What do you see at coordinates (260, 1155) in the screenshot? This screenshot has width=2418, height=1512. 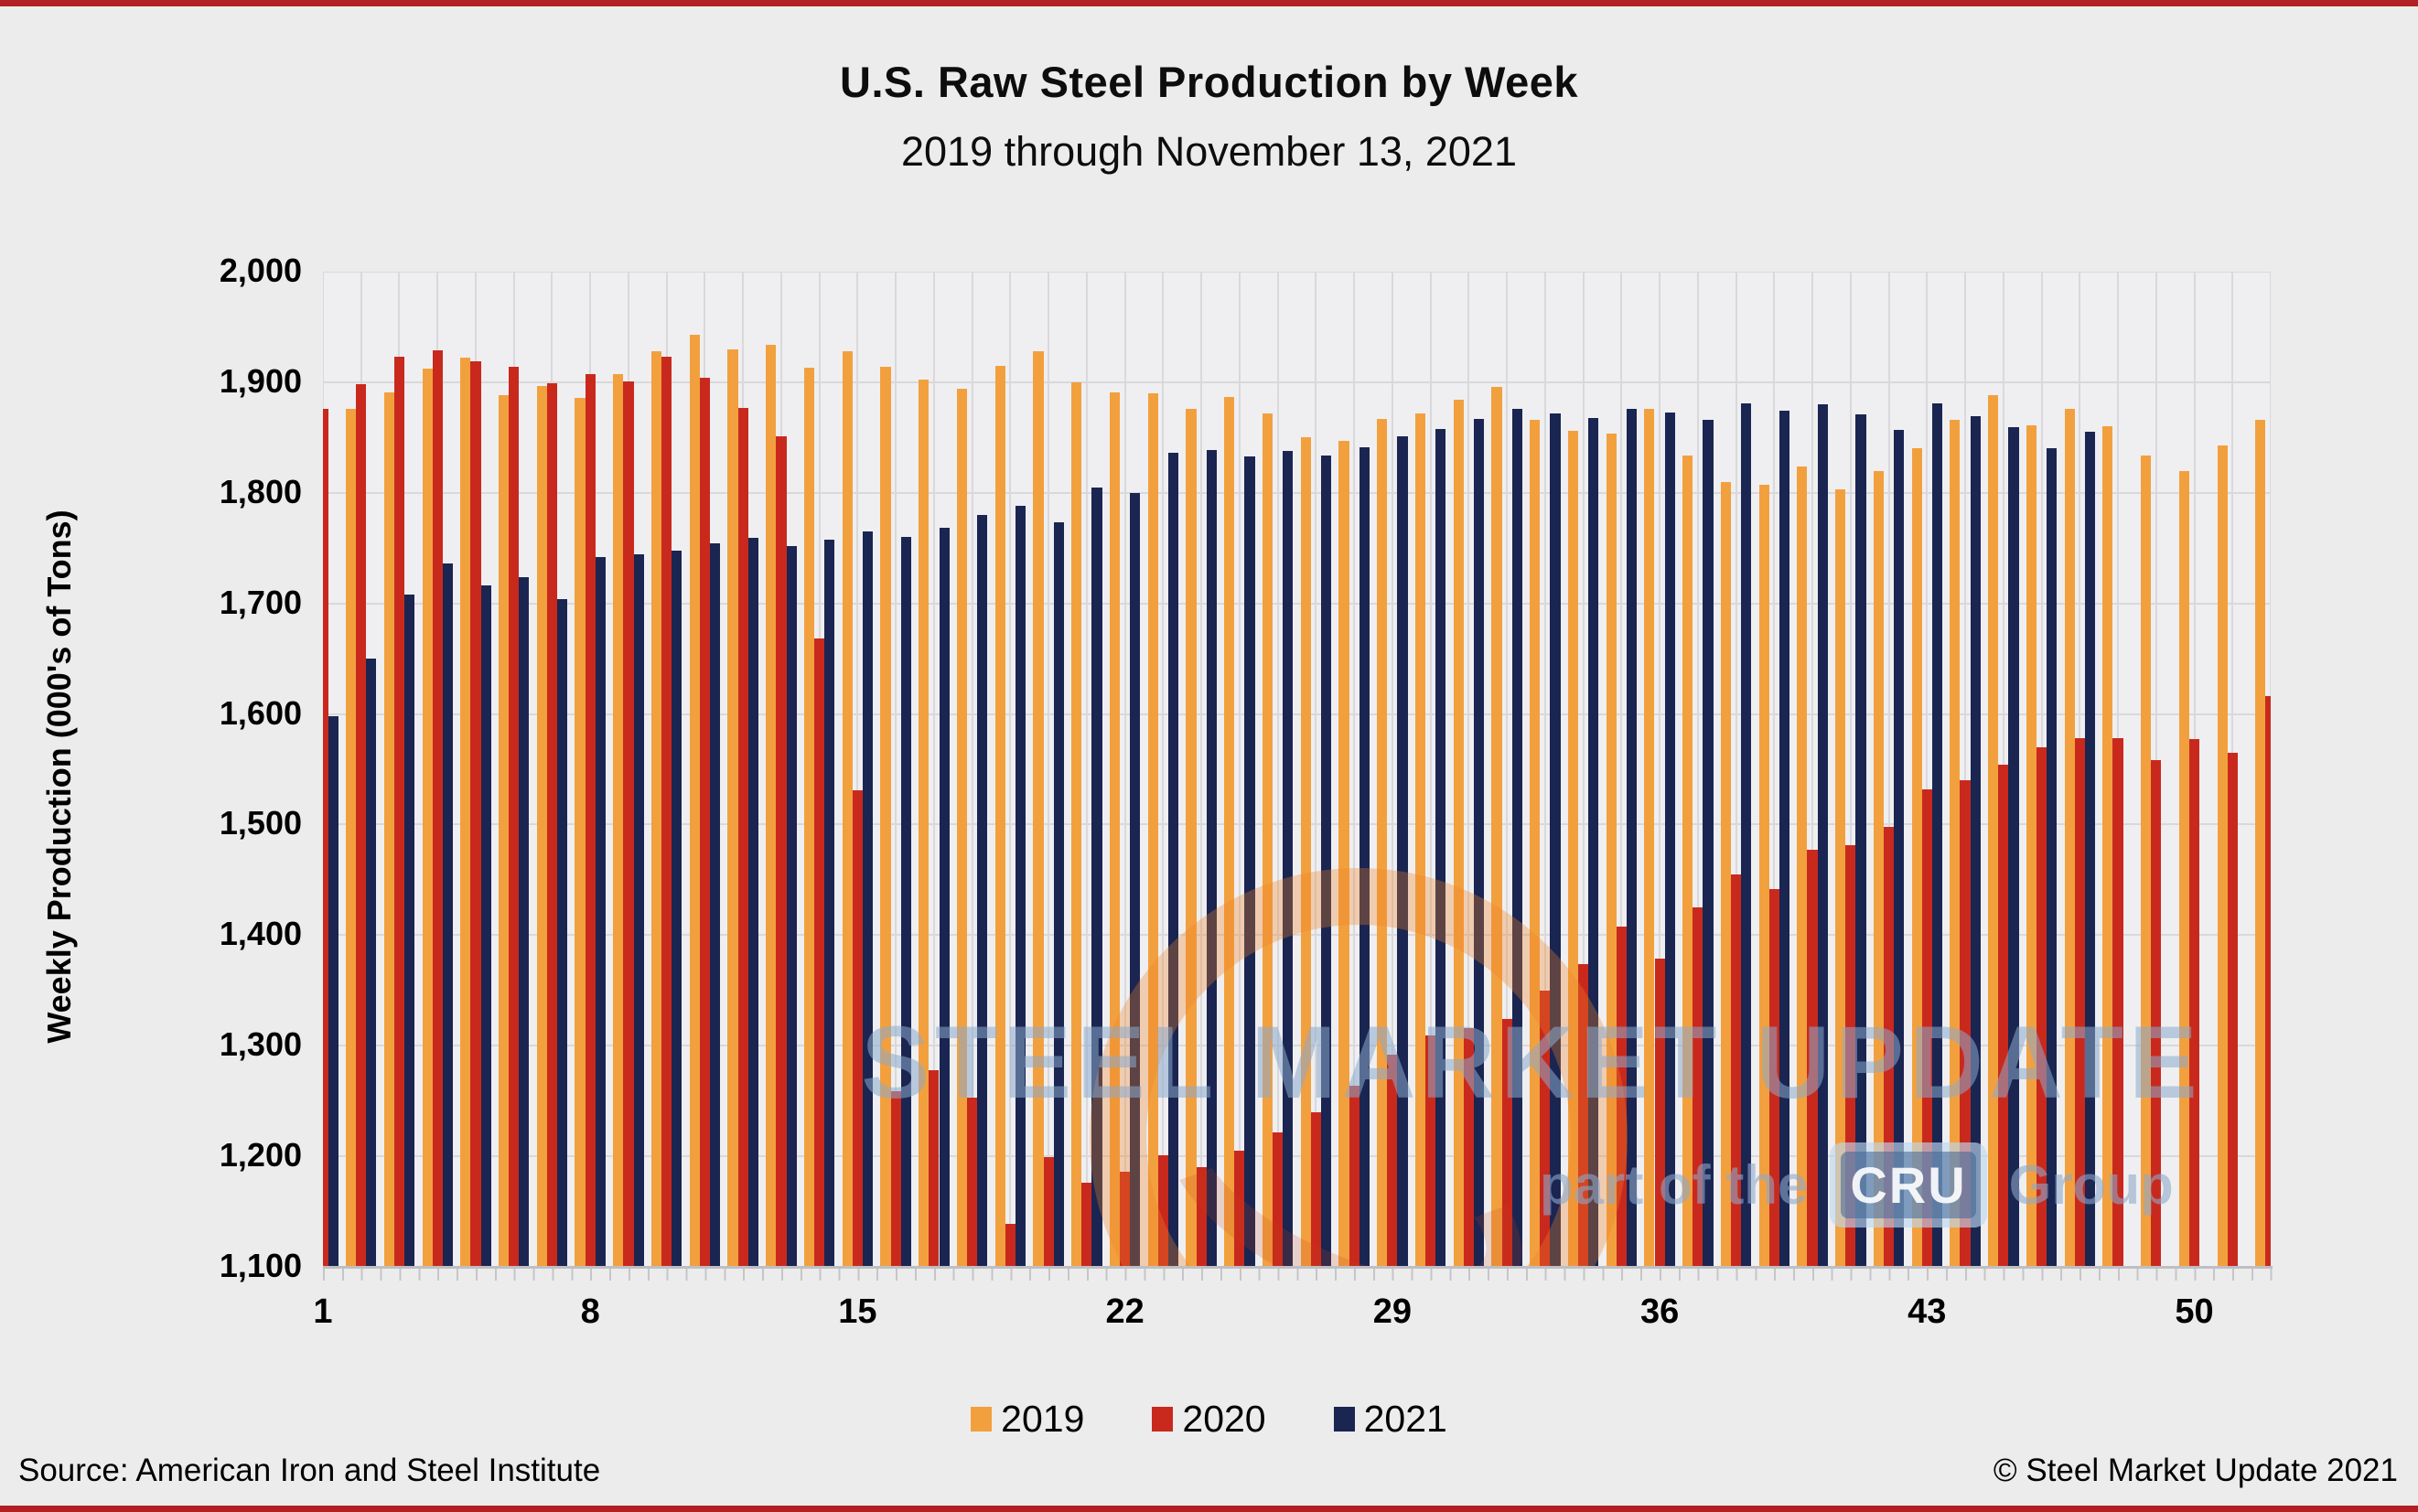 I see `y-tick-label-1200: 1,200` at bounding box center [260, 1155].